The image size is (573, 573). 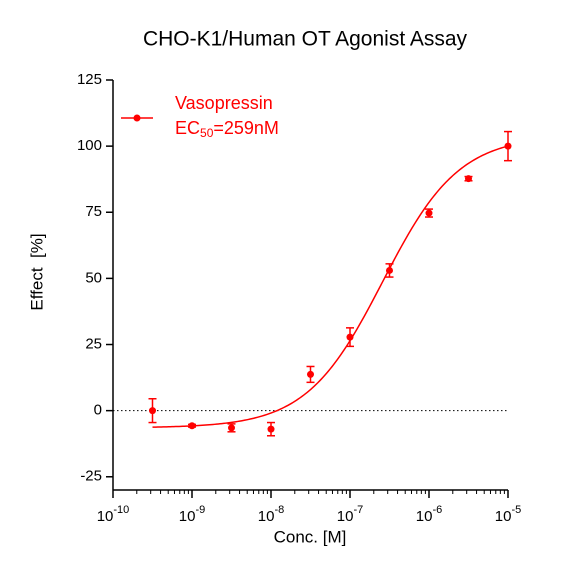 What do you see at coordinates (207, 133) in the screenshot?
I see `fit-label-subscript: 50` at bounding box center [207, 133].